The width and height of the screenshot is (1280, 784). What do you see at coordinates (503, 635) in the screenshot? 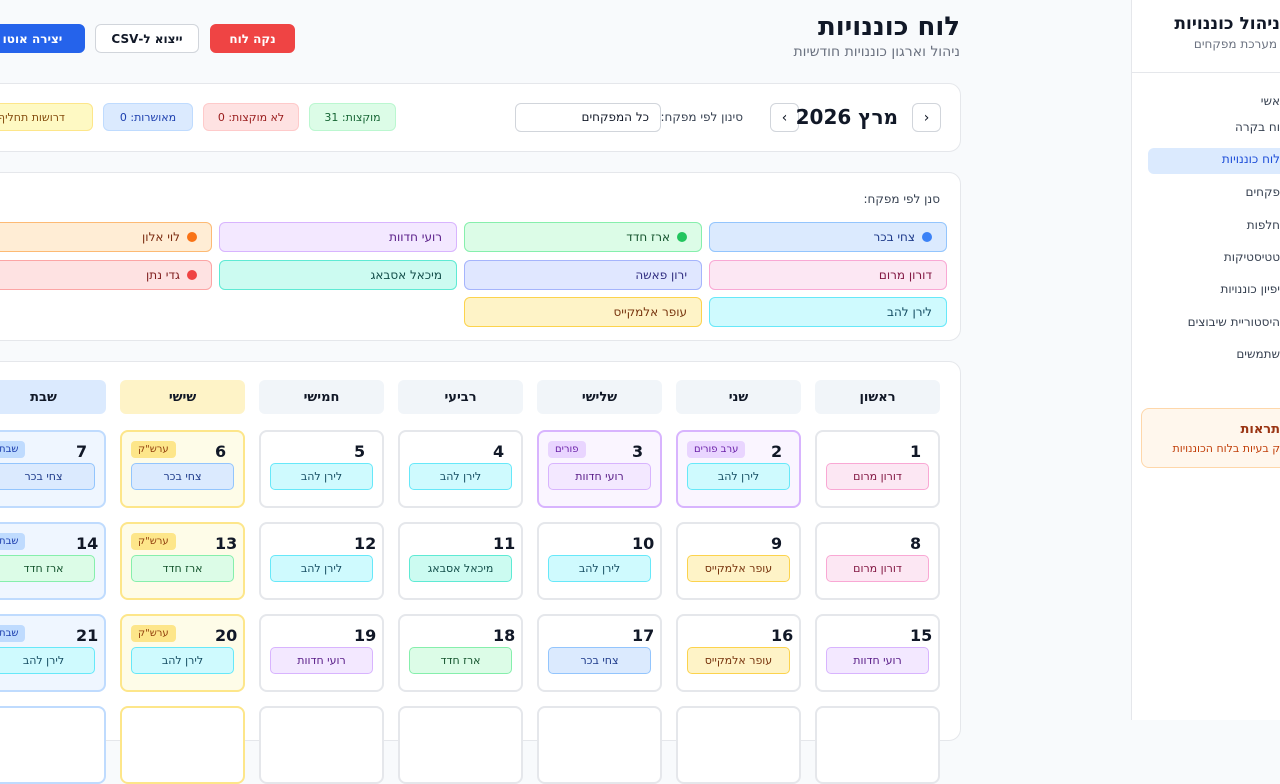
I see `day-number: 18` at bounding box center [503, 635].